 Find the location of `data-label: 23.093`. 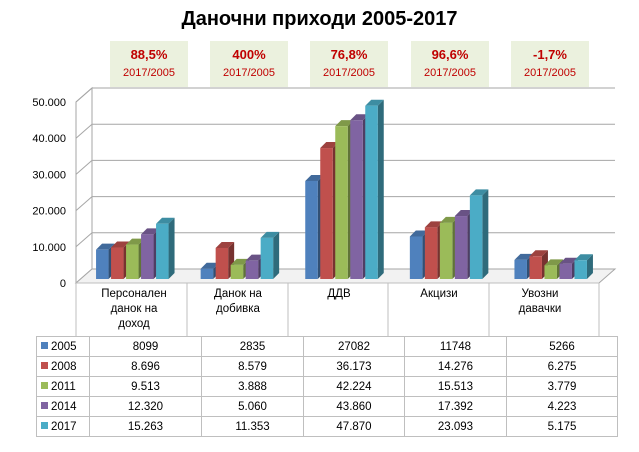

data-label: 23.093 is located at coordinates (455, 426).